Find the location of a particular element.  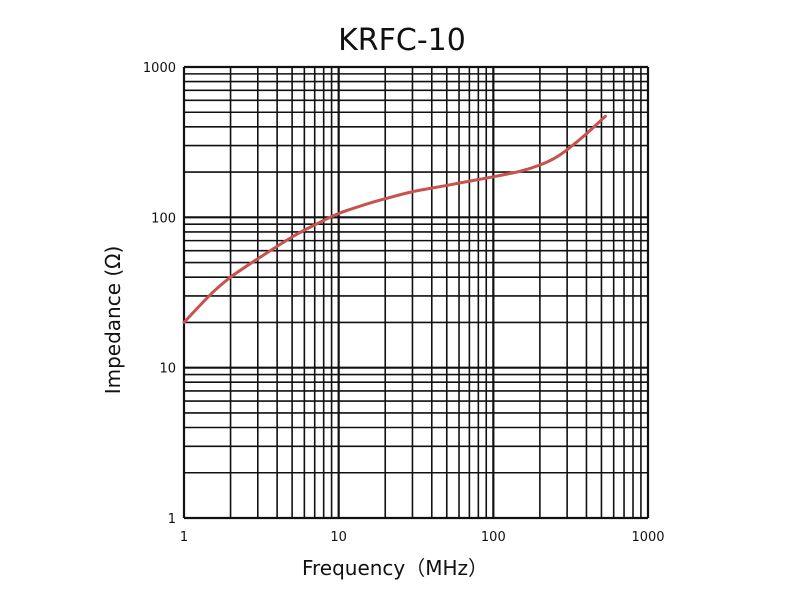

y-axis-label: Impedance (Ω) is located at coordinates (113, 320).